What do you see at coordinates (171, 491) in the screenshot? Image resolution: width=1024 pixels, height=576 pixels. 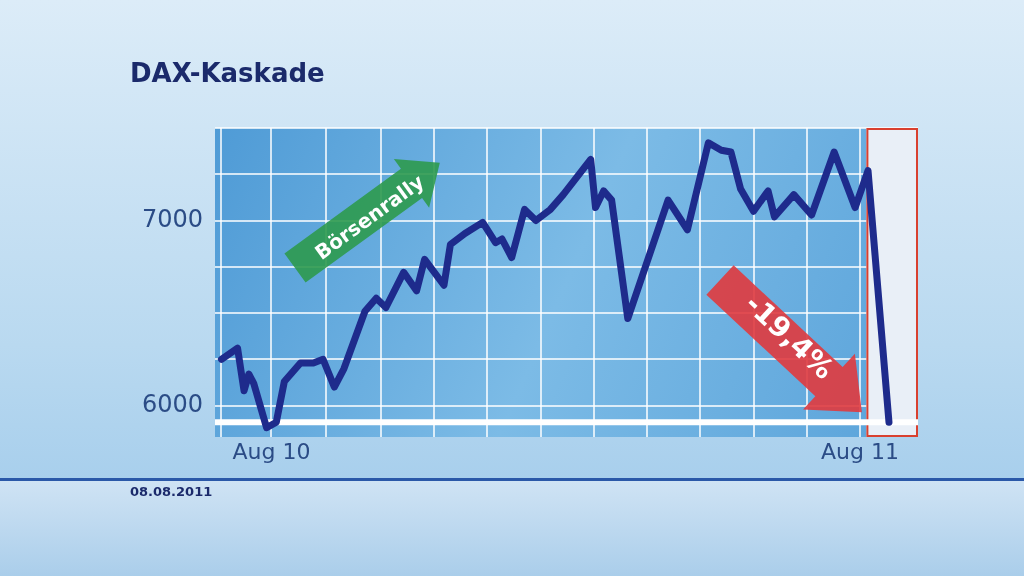 I see `text: 08.08.2011` at bounding box center [171, 491].